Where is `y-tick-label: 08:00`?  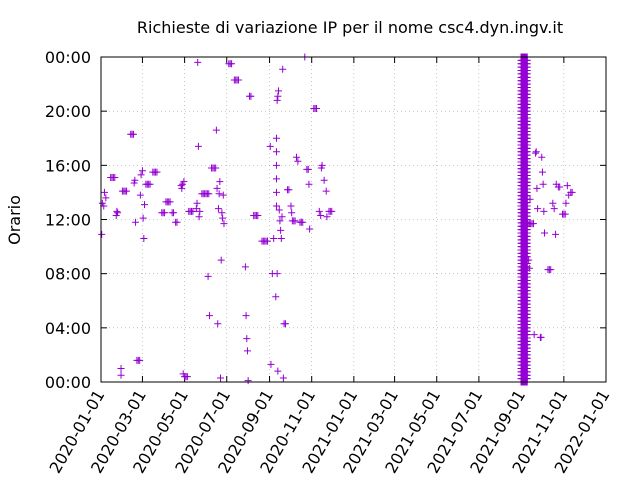 y-tick-label: 08:00 is located at coordinates (68, 274).